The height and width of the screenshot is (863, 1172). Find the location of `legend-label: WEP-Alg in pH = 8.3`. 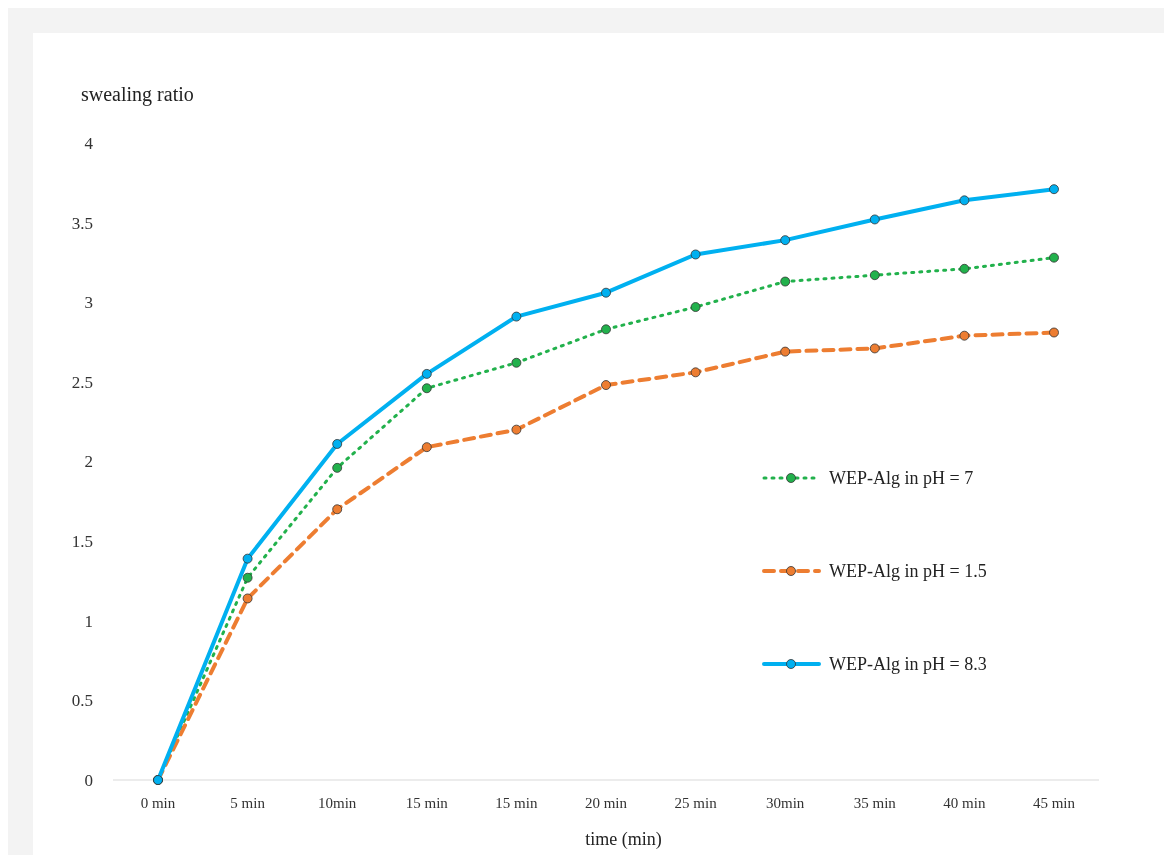

legend-label: WEP-Alg in pH = 8.3 is located at coordinates (908, 664).